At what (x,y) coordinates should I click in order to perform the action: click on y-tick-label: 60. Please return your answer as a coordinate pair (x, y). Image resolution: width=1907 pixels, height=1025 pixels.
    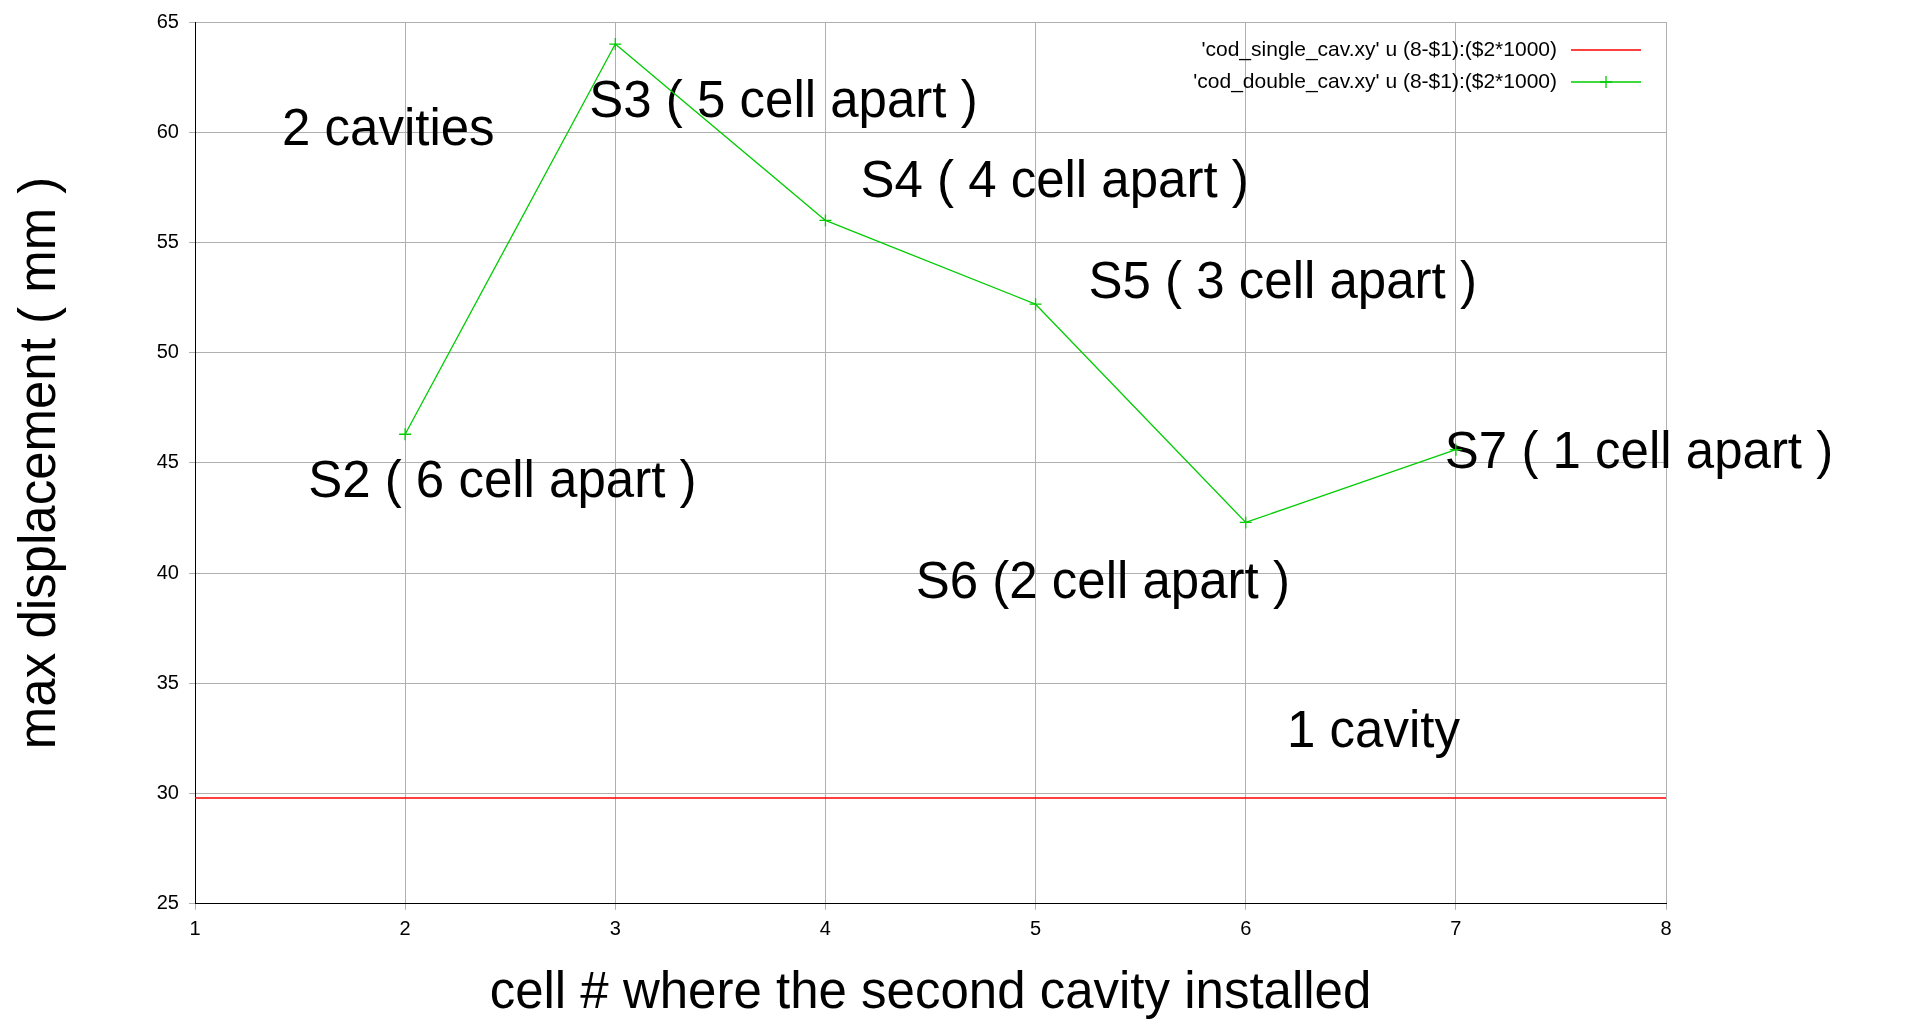
    Looking at the image, I should click on (167, 130).